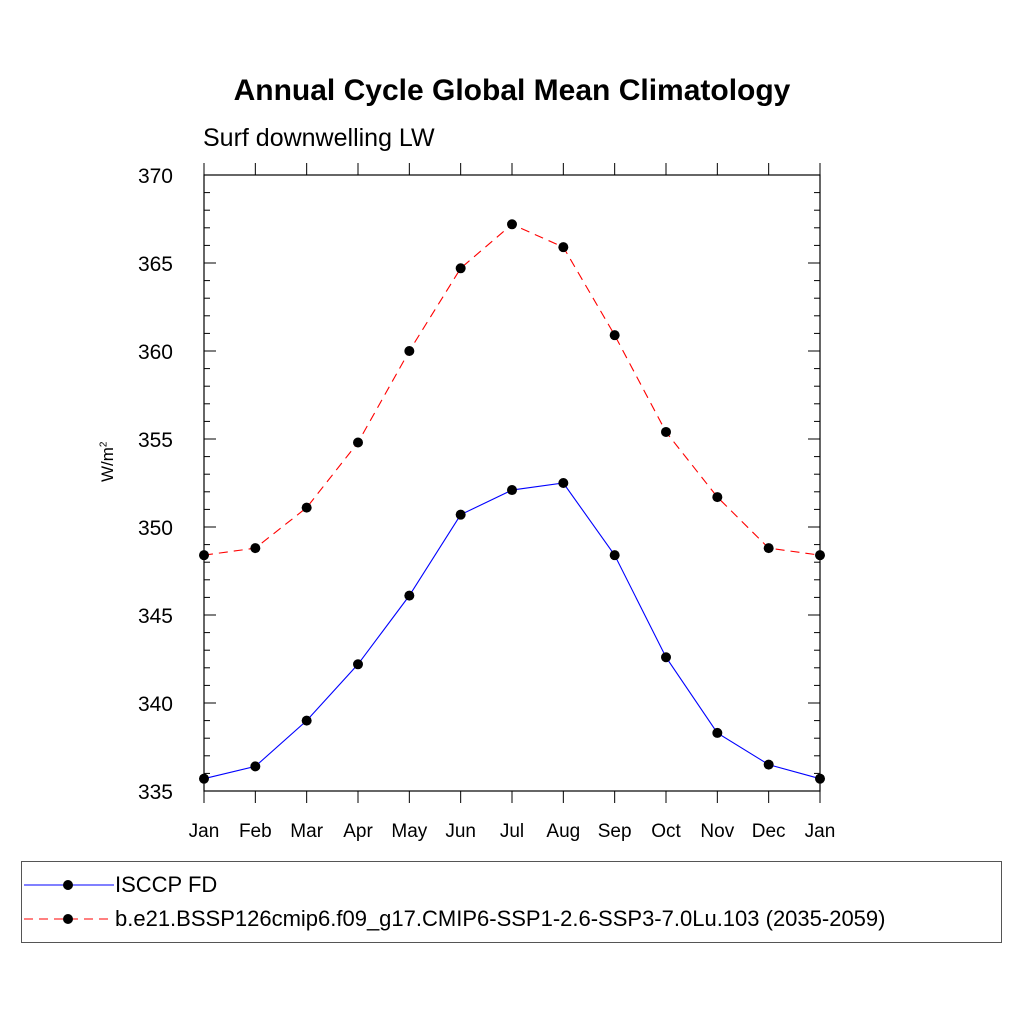 This screenshot has width=1024, height=1024. What do you see at coordinates (512, 831) in the screenshot?
I see `x-tick-label: Jul` at bounding box center [512, 831].